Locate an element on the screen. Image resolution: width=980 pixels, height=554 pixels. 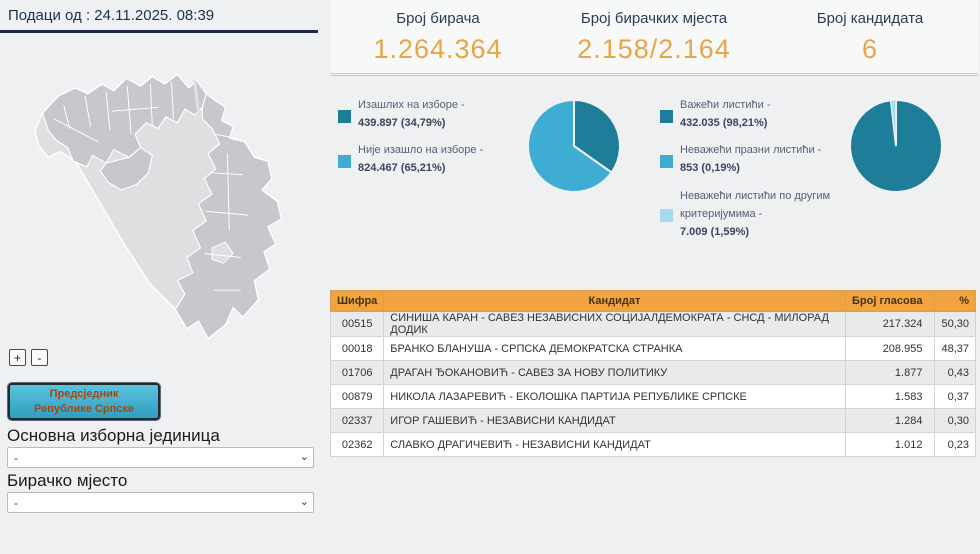
stat-polling-stations: Број бирачких мјеста 2.158/2.164 is located at coordinates (654, 36).